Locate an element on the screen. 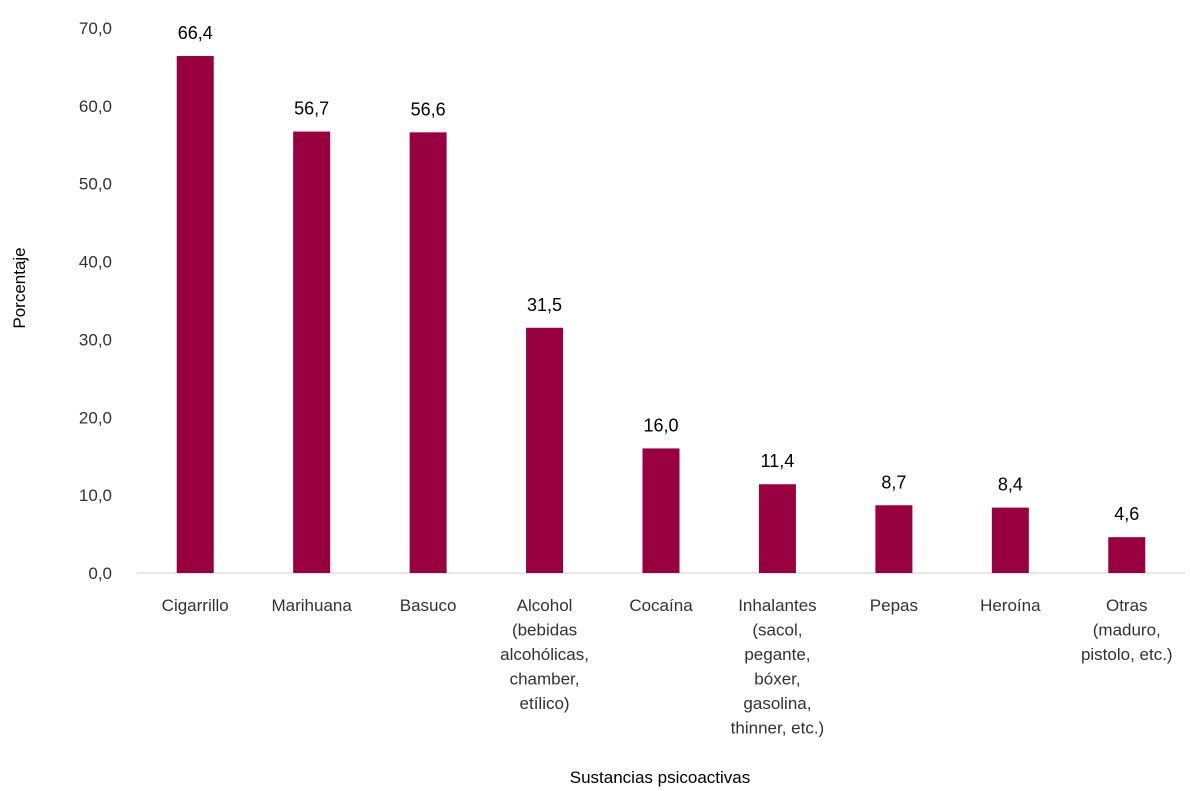 This screenshot has height=791, width=1190. category-label: Basuco is located at coordinates (428, 605).